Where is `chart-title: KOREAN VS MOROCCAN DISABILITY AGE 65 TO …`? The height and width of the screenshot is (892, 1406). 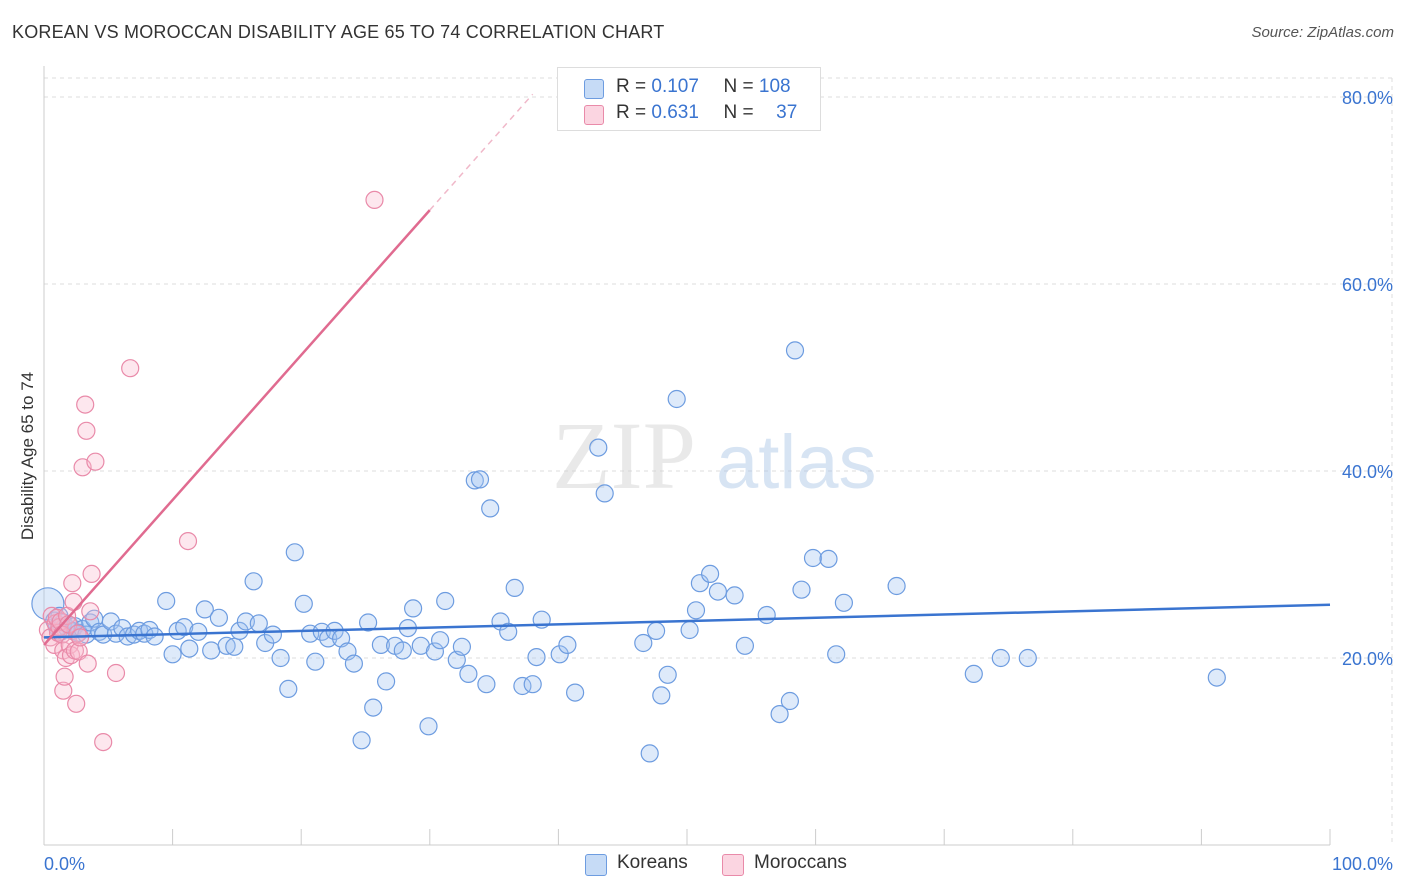
chart-title: KOREAN VS MOROCCAN DISABILITY AGE 65 TO … is located at coordinates (338, 32).